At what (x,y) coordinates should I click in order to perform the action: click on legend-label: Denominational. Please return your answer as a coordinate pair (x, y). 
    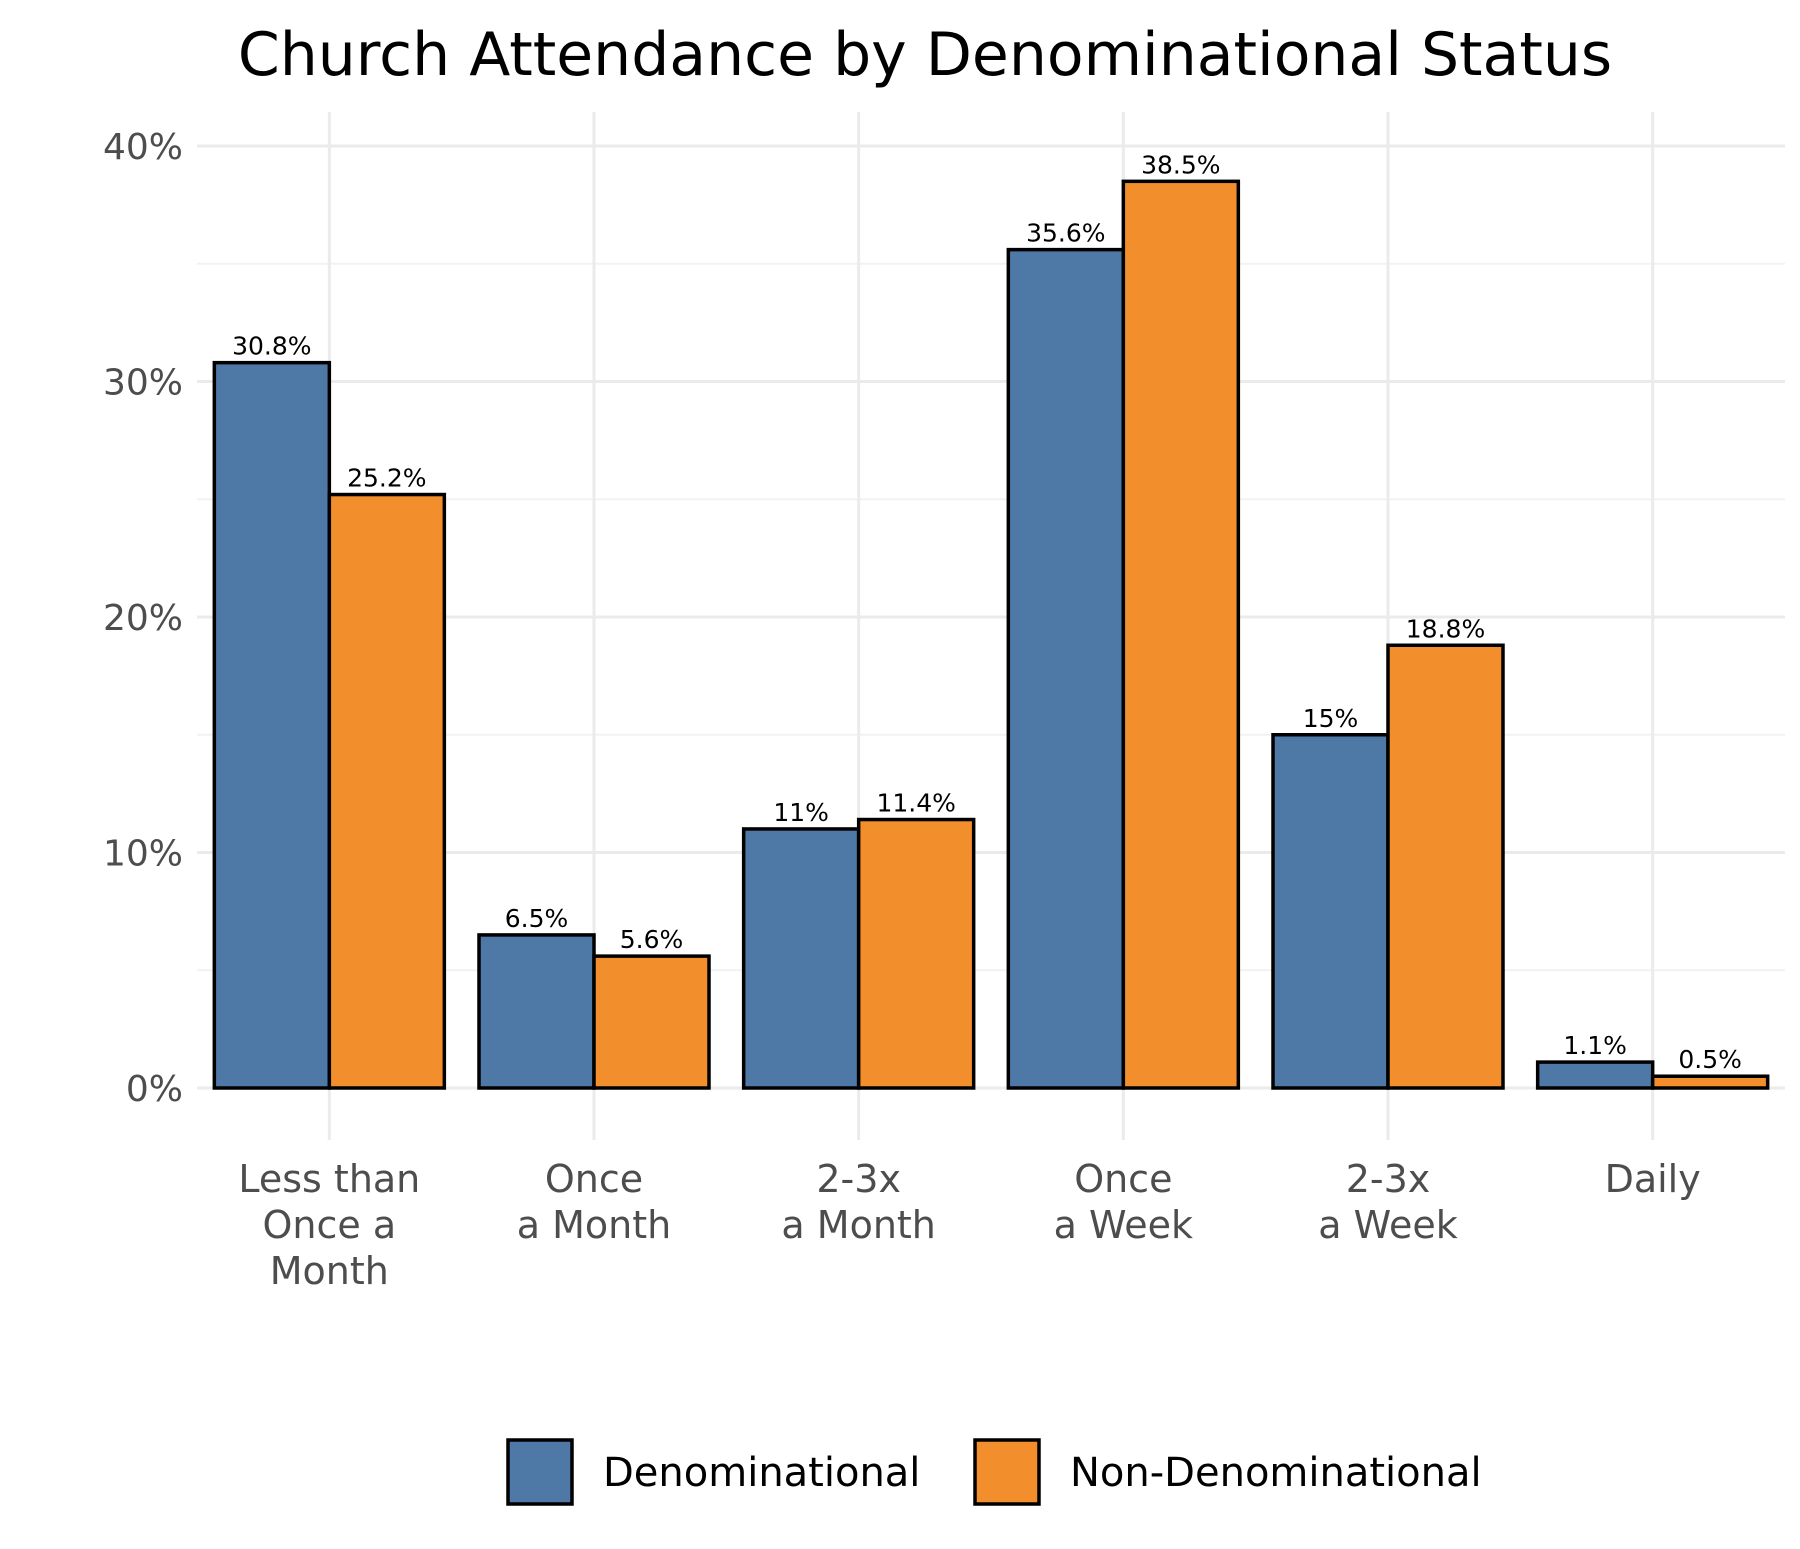
    Looking at the image, I should click on (761, 1473).